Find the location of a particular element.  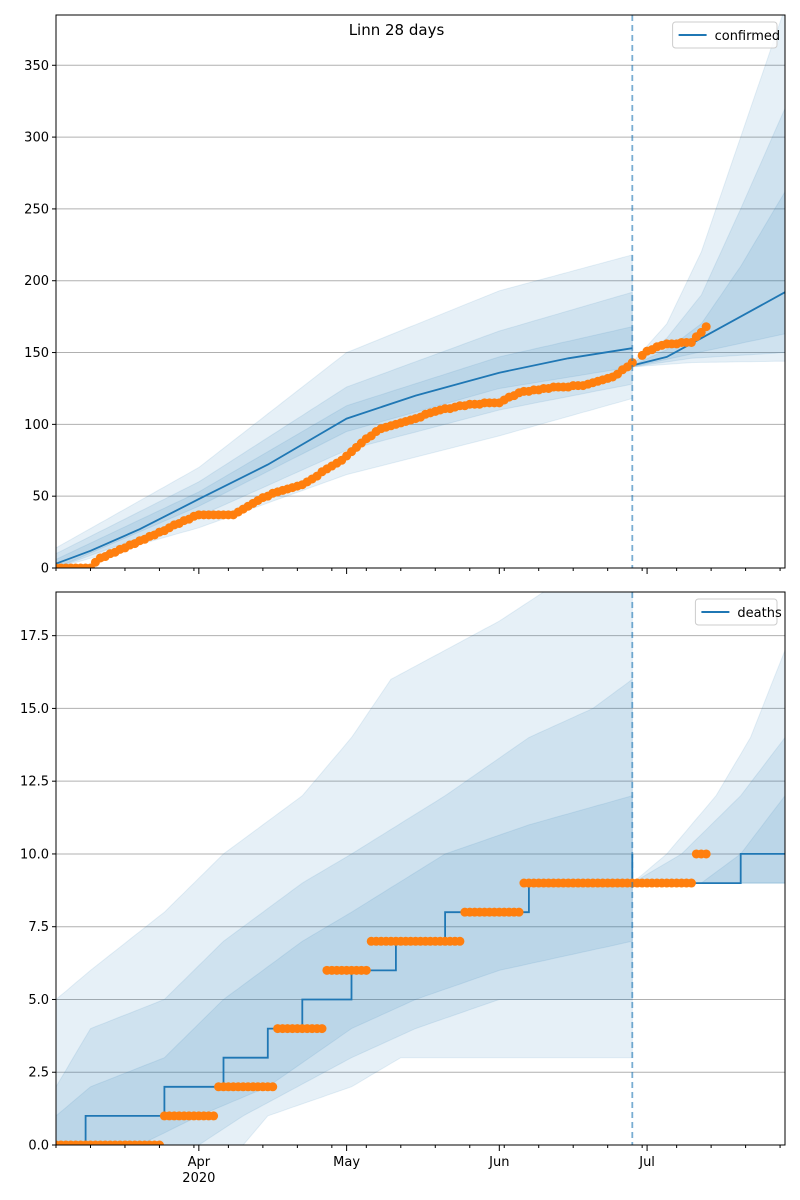

y-tick-label: 2.5 is located at coordinates (38, 1073).